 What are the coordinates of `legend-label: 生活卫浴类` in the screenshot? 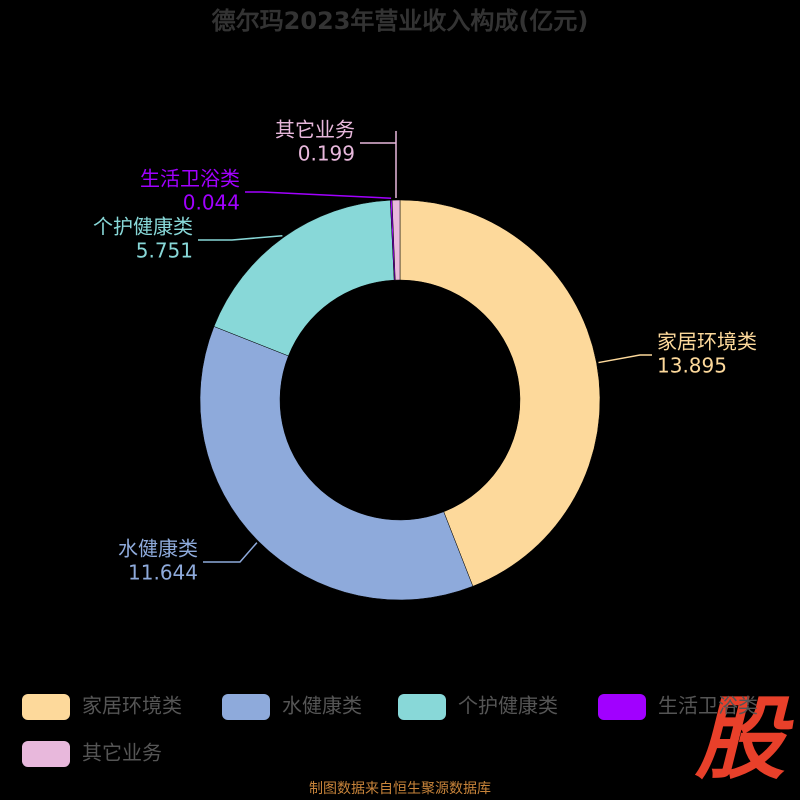 It's located at (708, 706).